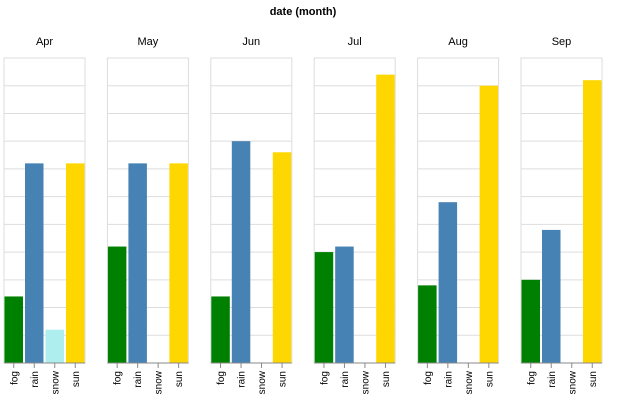 The width and height of the screenshot is (640, 400). I want to click on panel-may: May fog rain snow sun, so click(147, 215).